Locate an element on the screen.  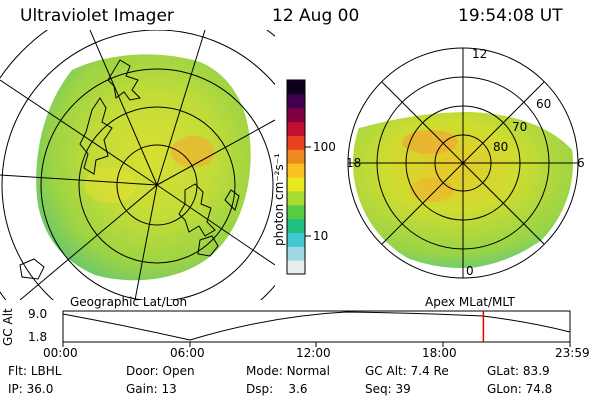
status-seq: Seq: 39 is located at coordinates (388, 389).